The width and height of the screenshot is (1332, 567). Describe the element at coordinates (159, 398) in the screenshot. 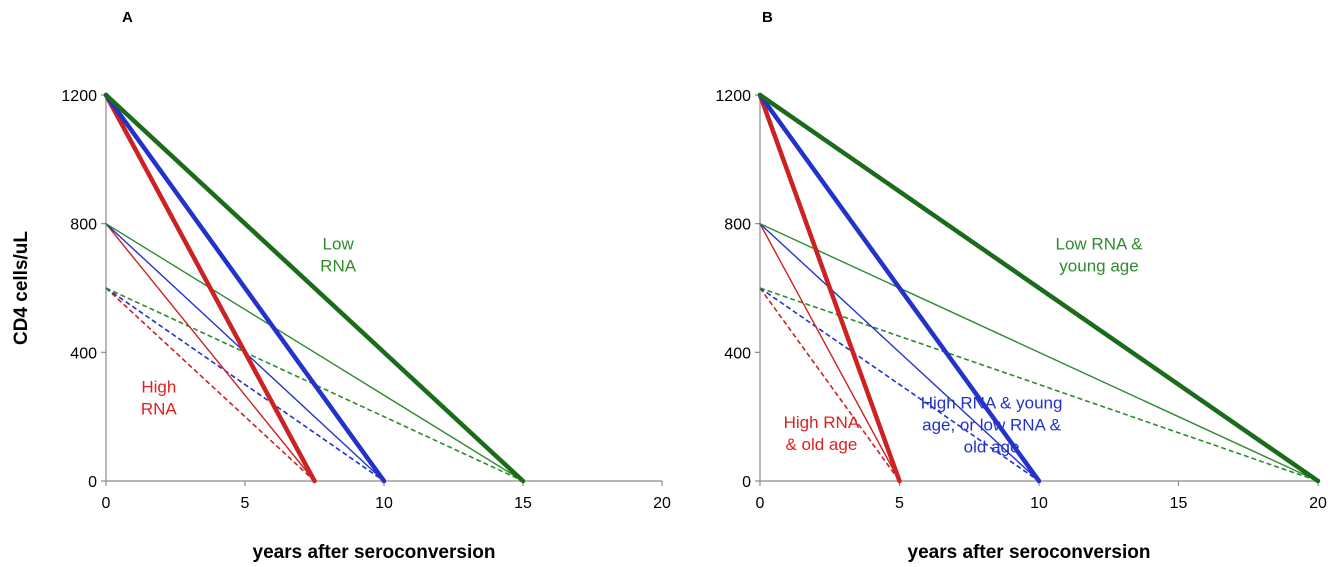

I see `annotation: High RNA` at that location.